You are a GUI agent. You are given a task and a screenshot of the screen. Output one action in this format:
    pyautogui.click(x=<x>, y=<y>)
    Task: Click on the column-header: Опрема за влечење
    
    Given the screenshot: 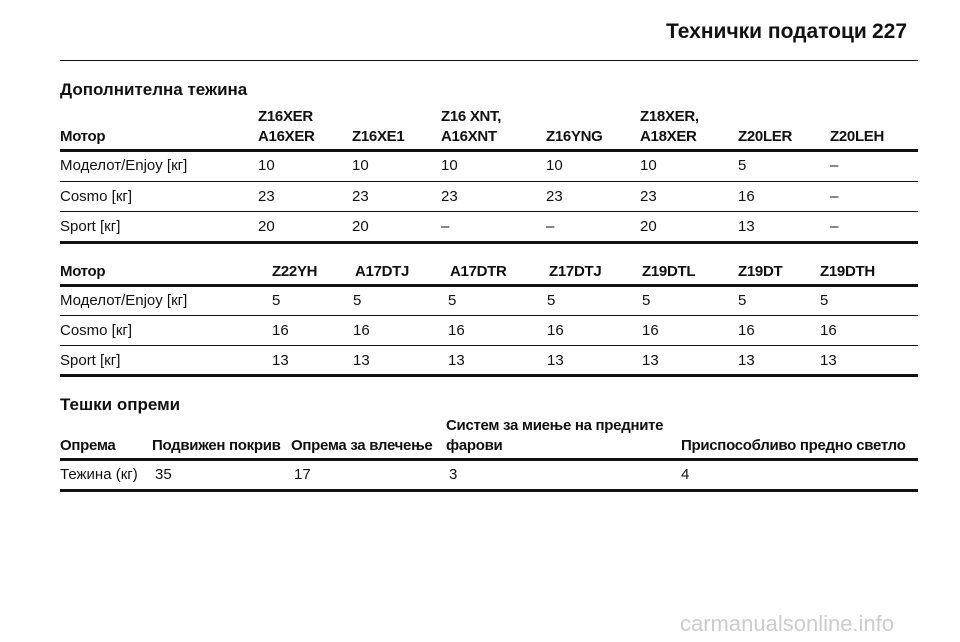 What is the action you would take?
    pyautogui.click(x=362, y=445)
    